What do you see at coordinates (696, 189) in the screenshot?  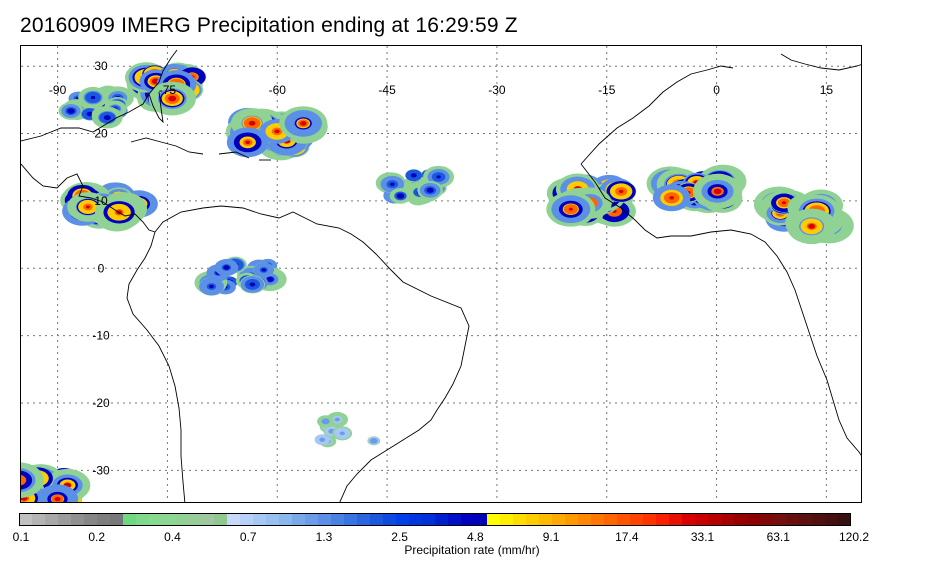 I see `precip-cell-west-africa` at bounding box center [696, 189].